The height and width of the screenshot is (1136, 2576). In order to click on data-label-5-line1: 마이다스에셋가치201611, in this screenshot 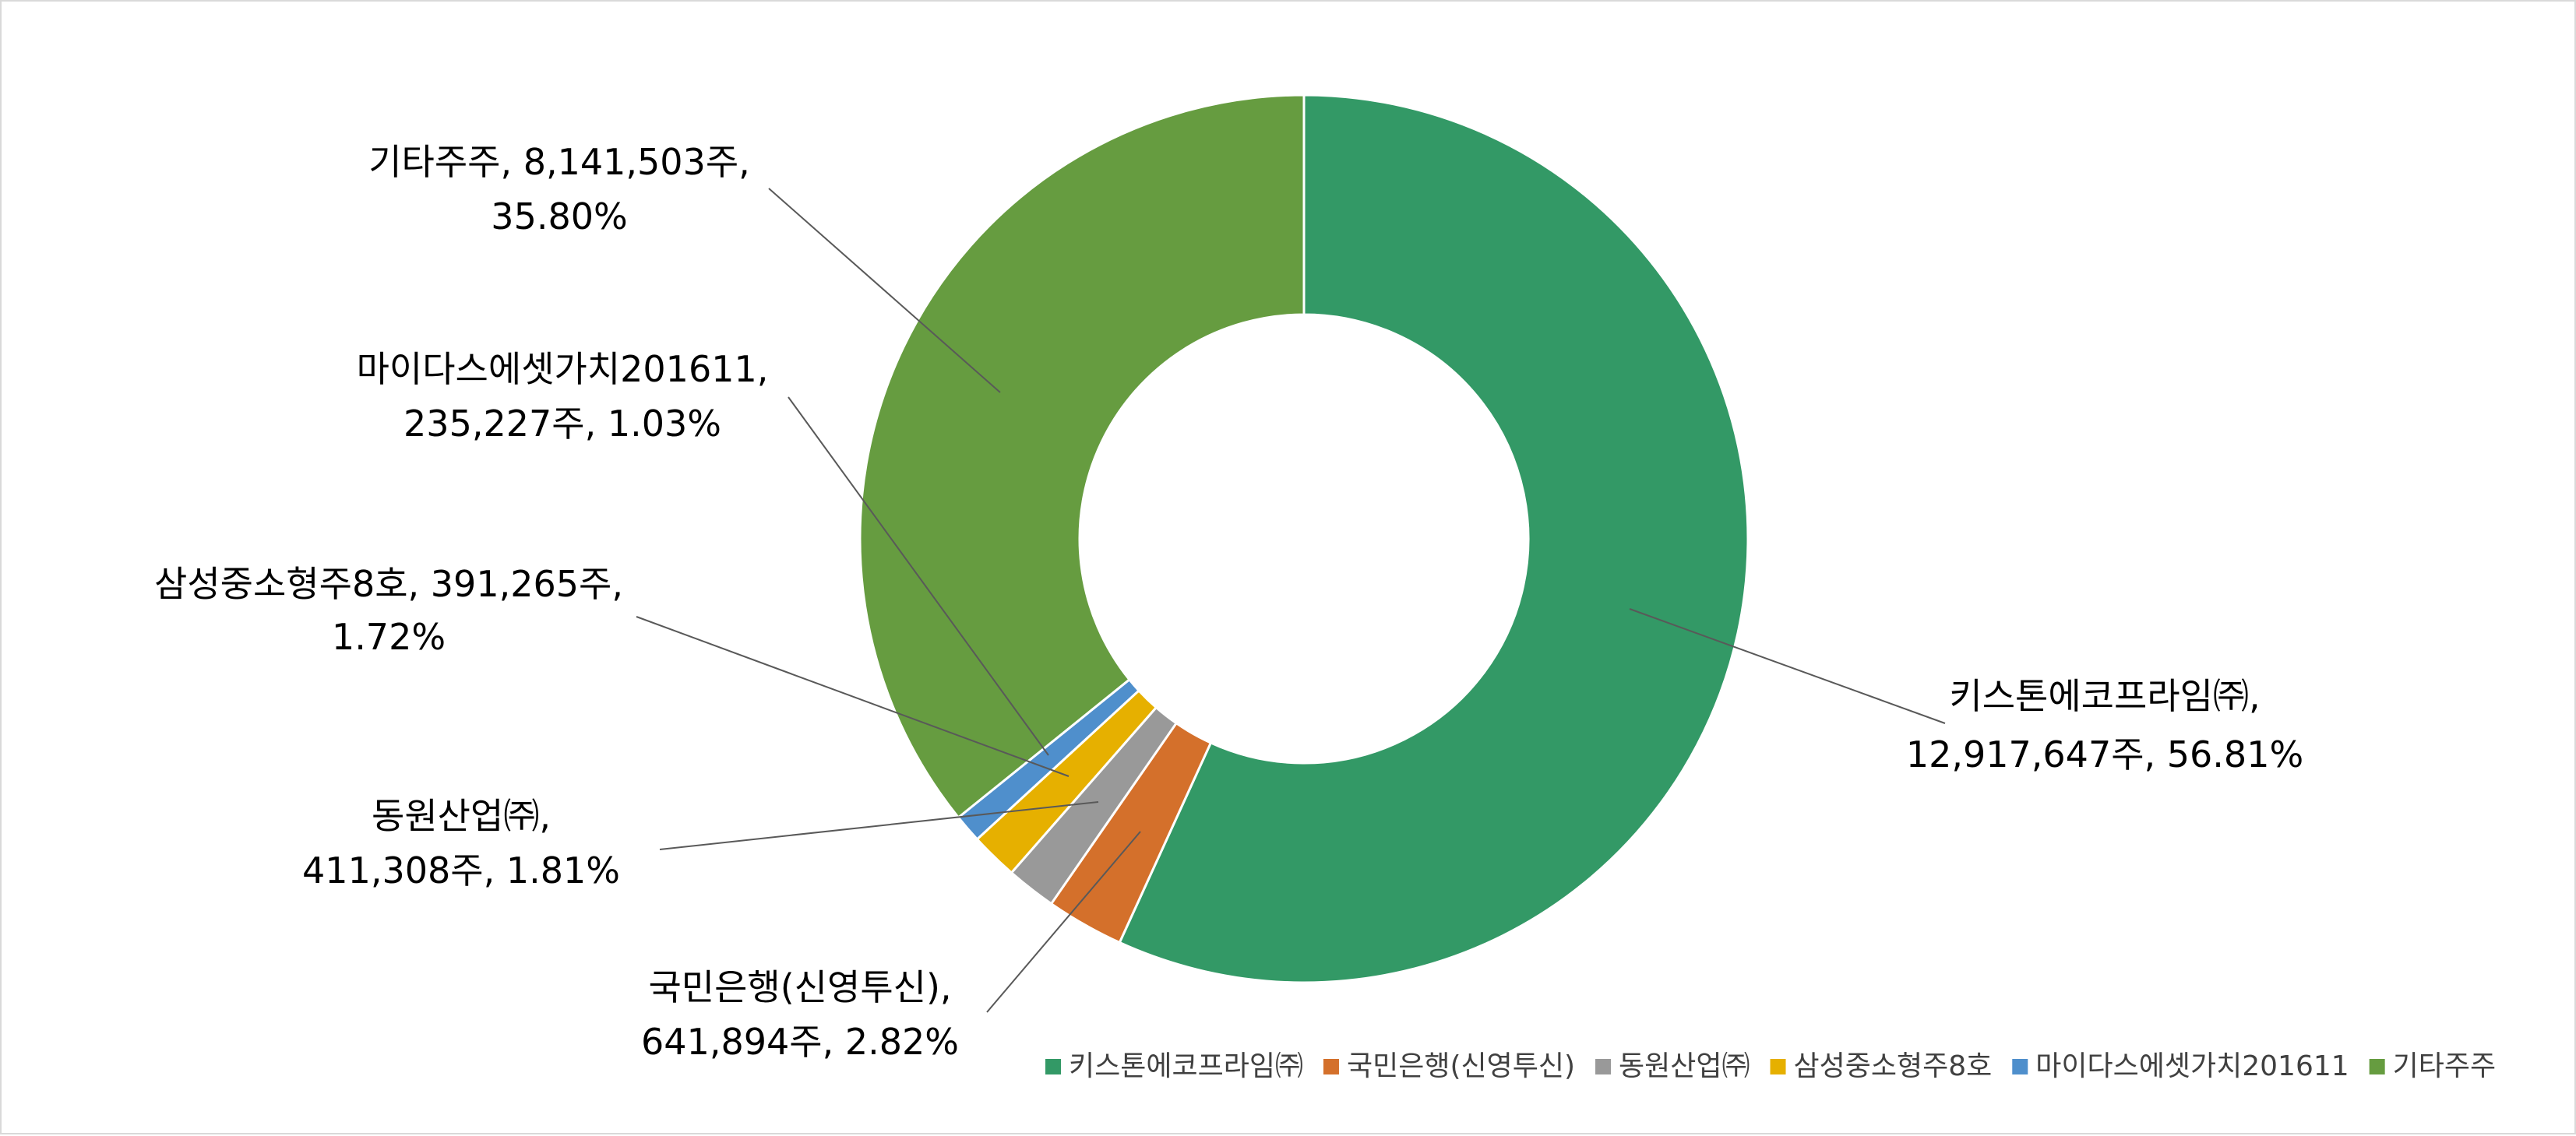, I will do `click(563, 369)`.